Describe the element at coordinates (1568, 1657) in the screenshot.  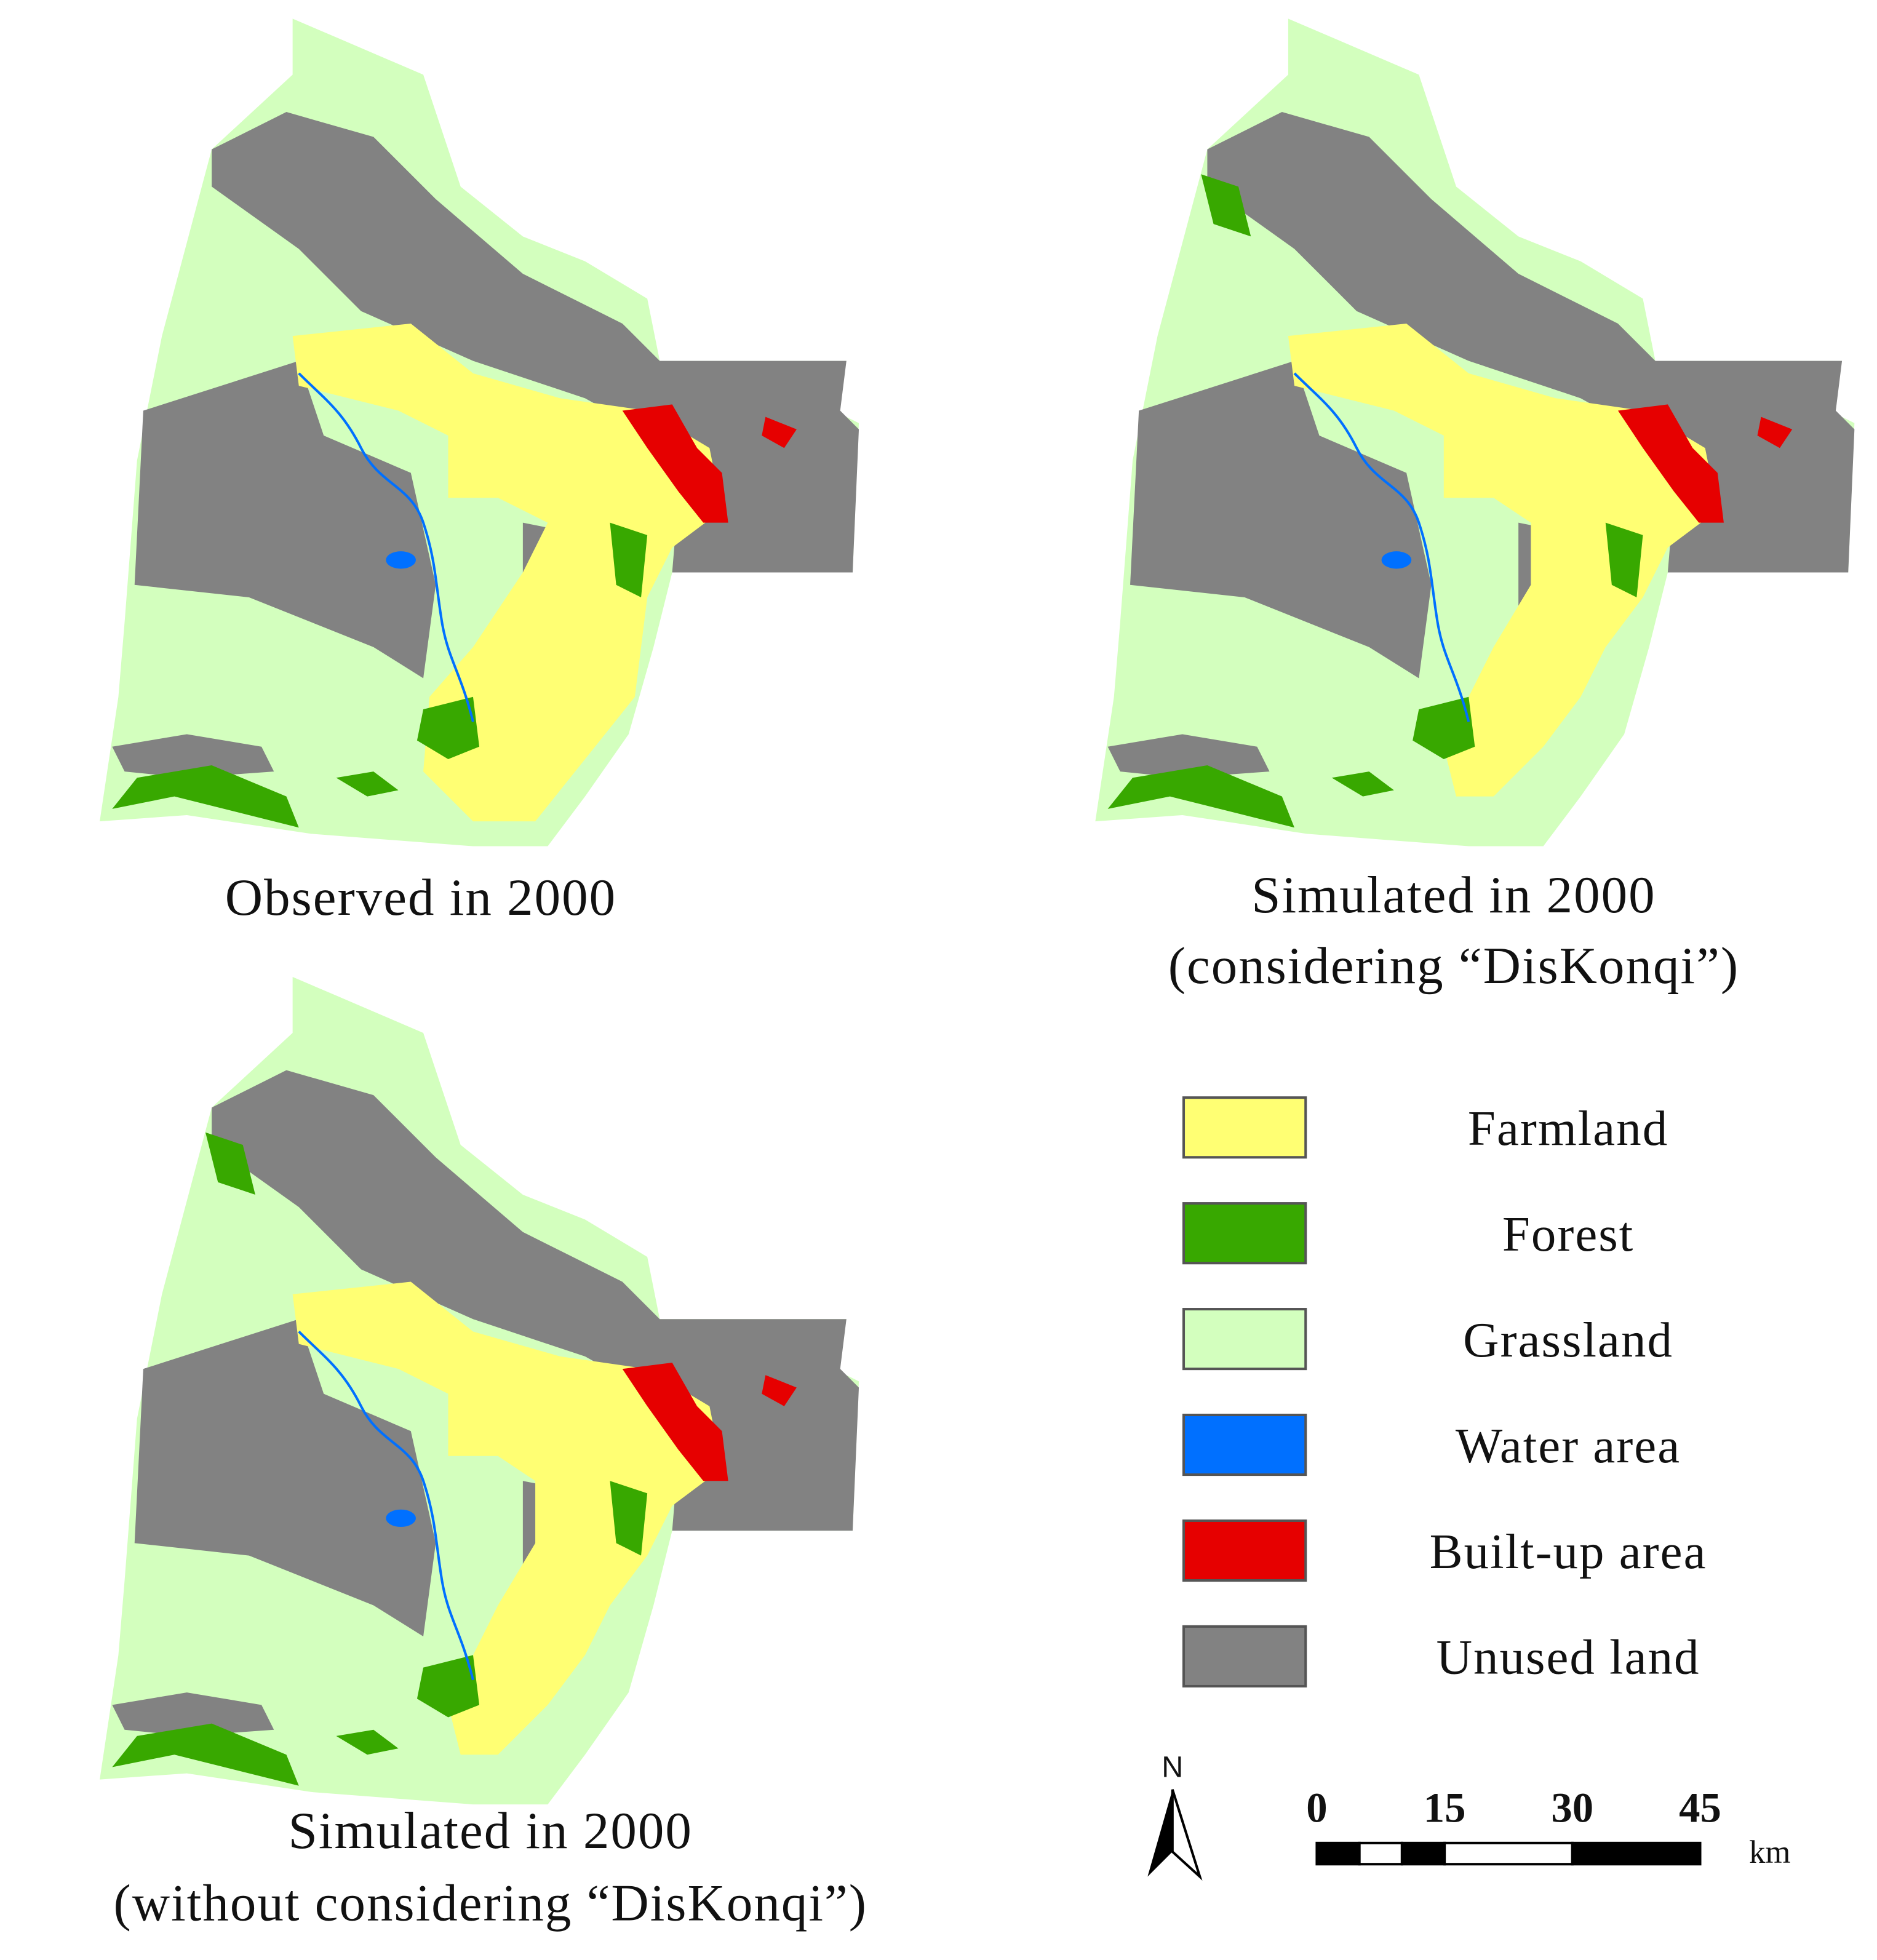
I see `legend-label: Unused land` at that location.